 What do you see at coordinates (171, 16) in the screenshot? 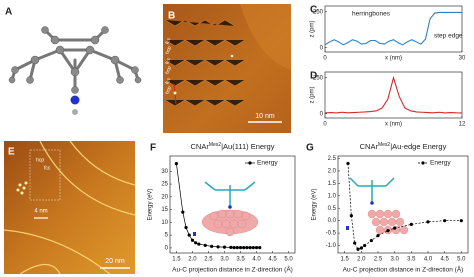
I see `panel-label: B` at bounding box center [171, 16].